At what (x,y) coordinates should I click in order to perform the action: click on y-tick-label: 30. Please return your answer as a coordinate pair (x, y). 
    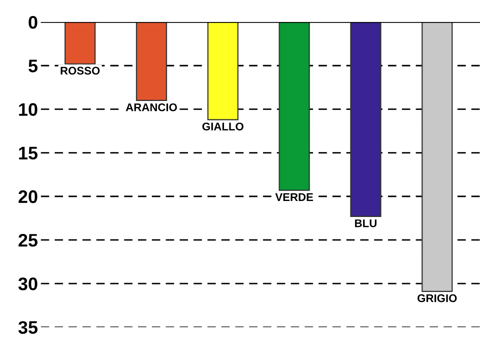
    Looking at the image, I should click on (28, 283).